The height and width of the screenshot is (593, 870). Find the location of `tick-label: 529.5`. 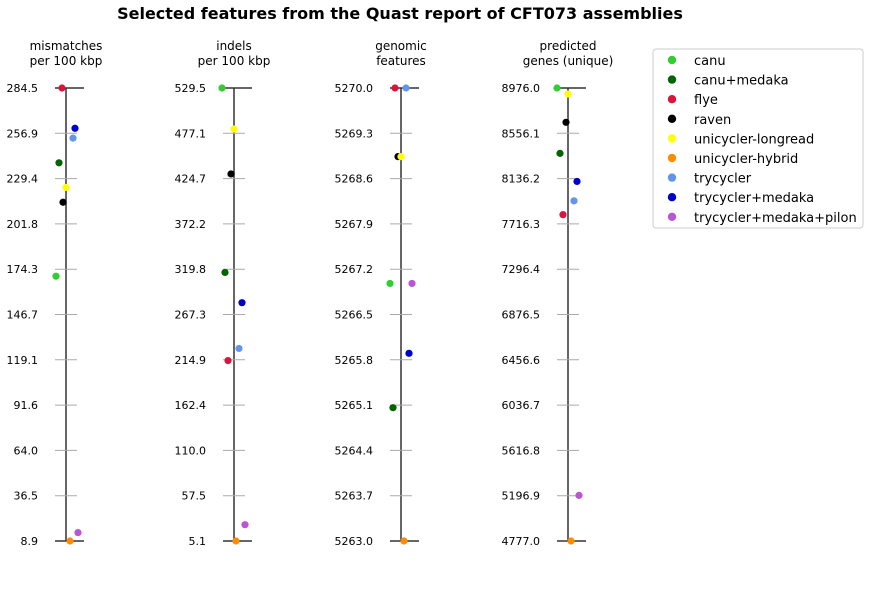

tick-label: 529.5 is located at coordinates (191, 88).